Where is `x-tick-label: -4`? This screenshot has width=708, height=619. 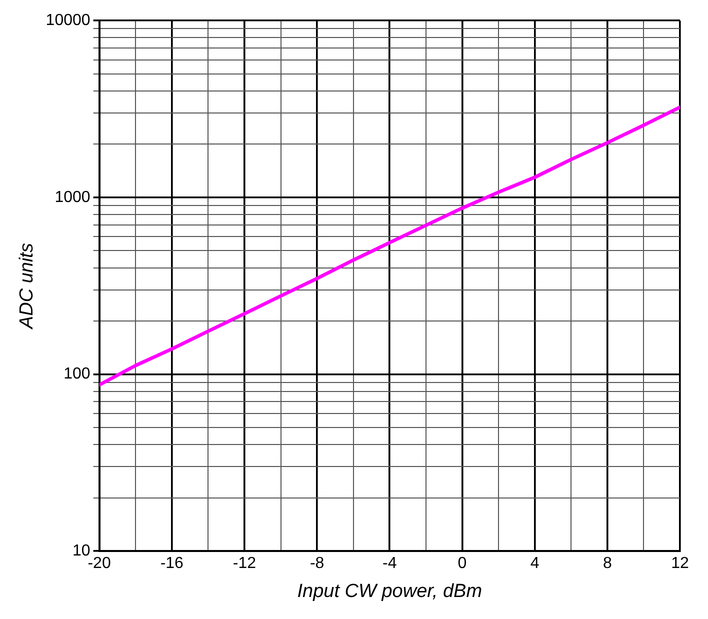 x-tick-label: -4 is located at coordinates (389, 563).